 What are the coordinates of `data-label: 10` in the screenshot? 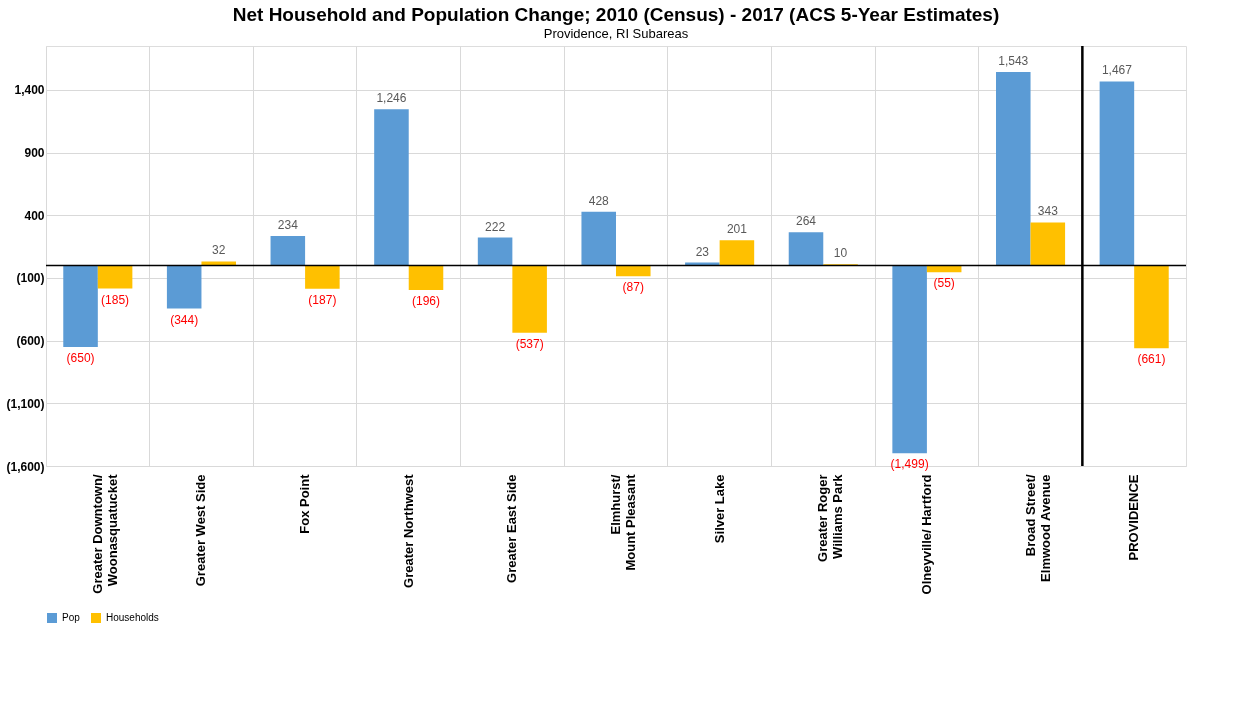 It's located at (840, 253).